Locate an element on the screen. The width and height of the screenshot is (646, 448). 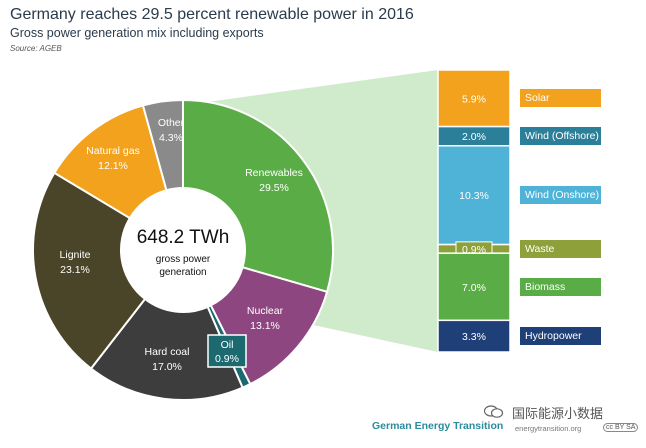
chat-bubble-icon is located at coordinates (494, 411).